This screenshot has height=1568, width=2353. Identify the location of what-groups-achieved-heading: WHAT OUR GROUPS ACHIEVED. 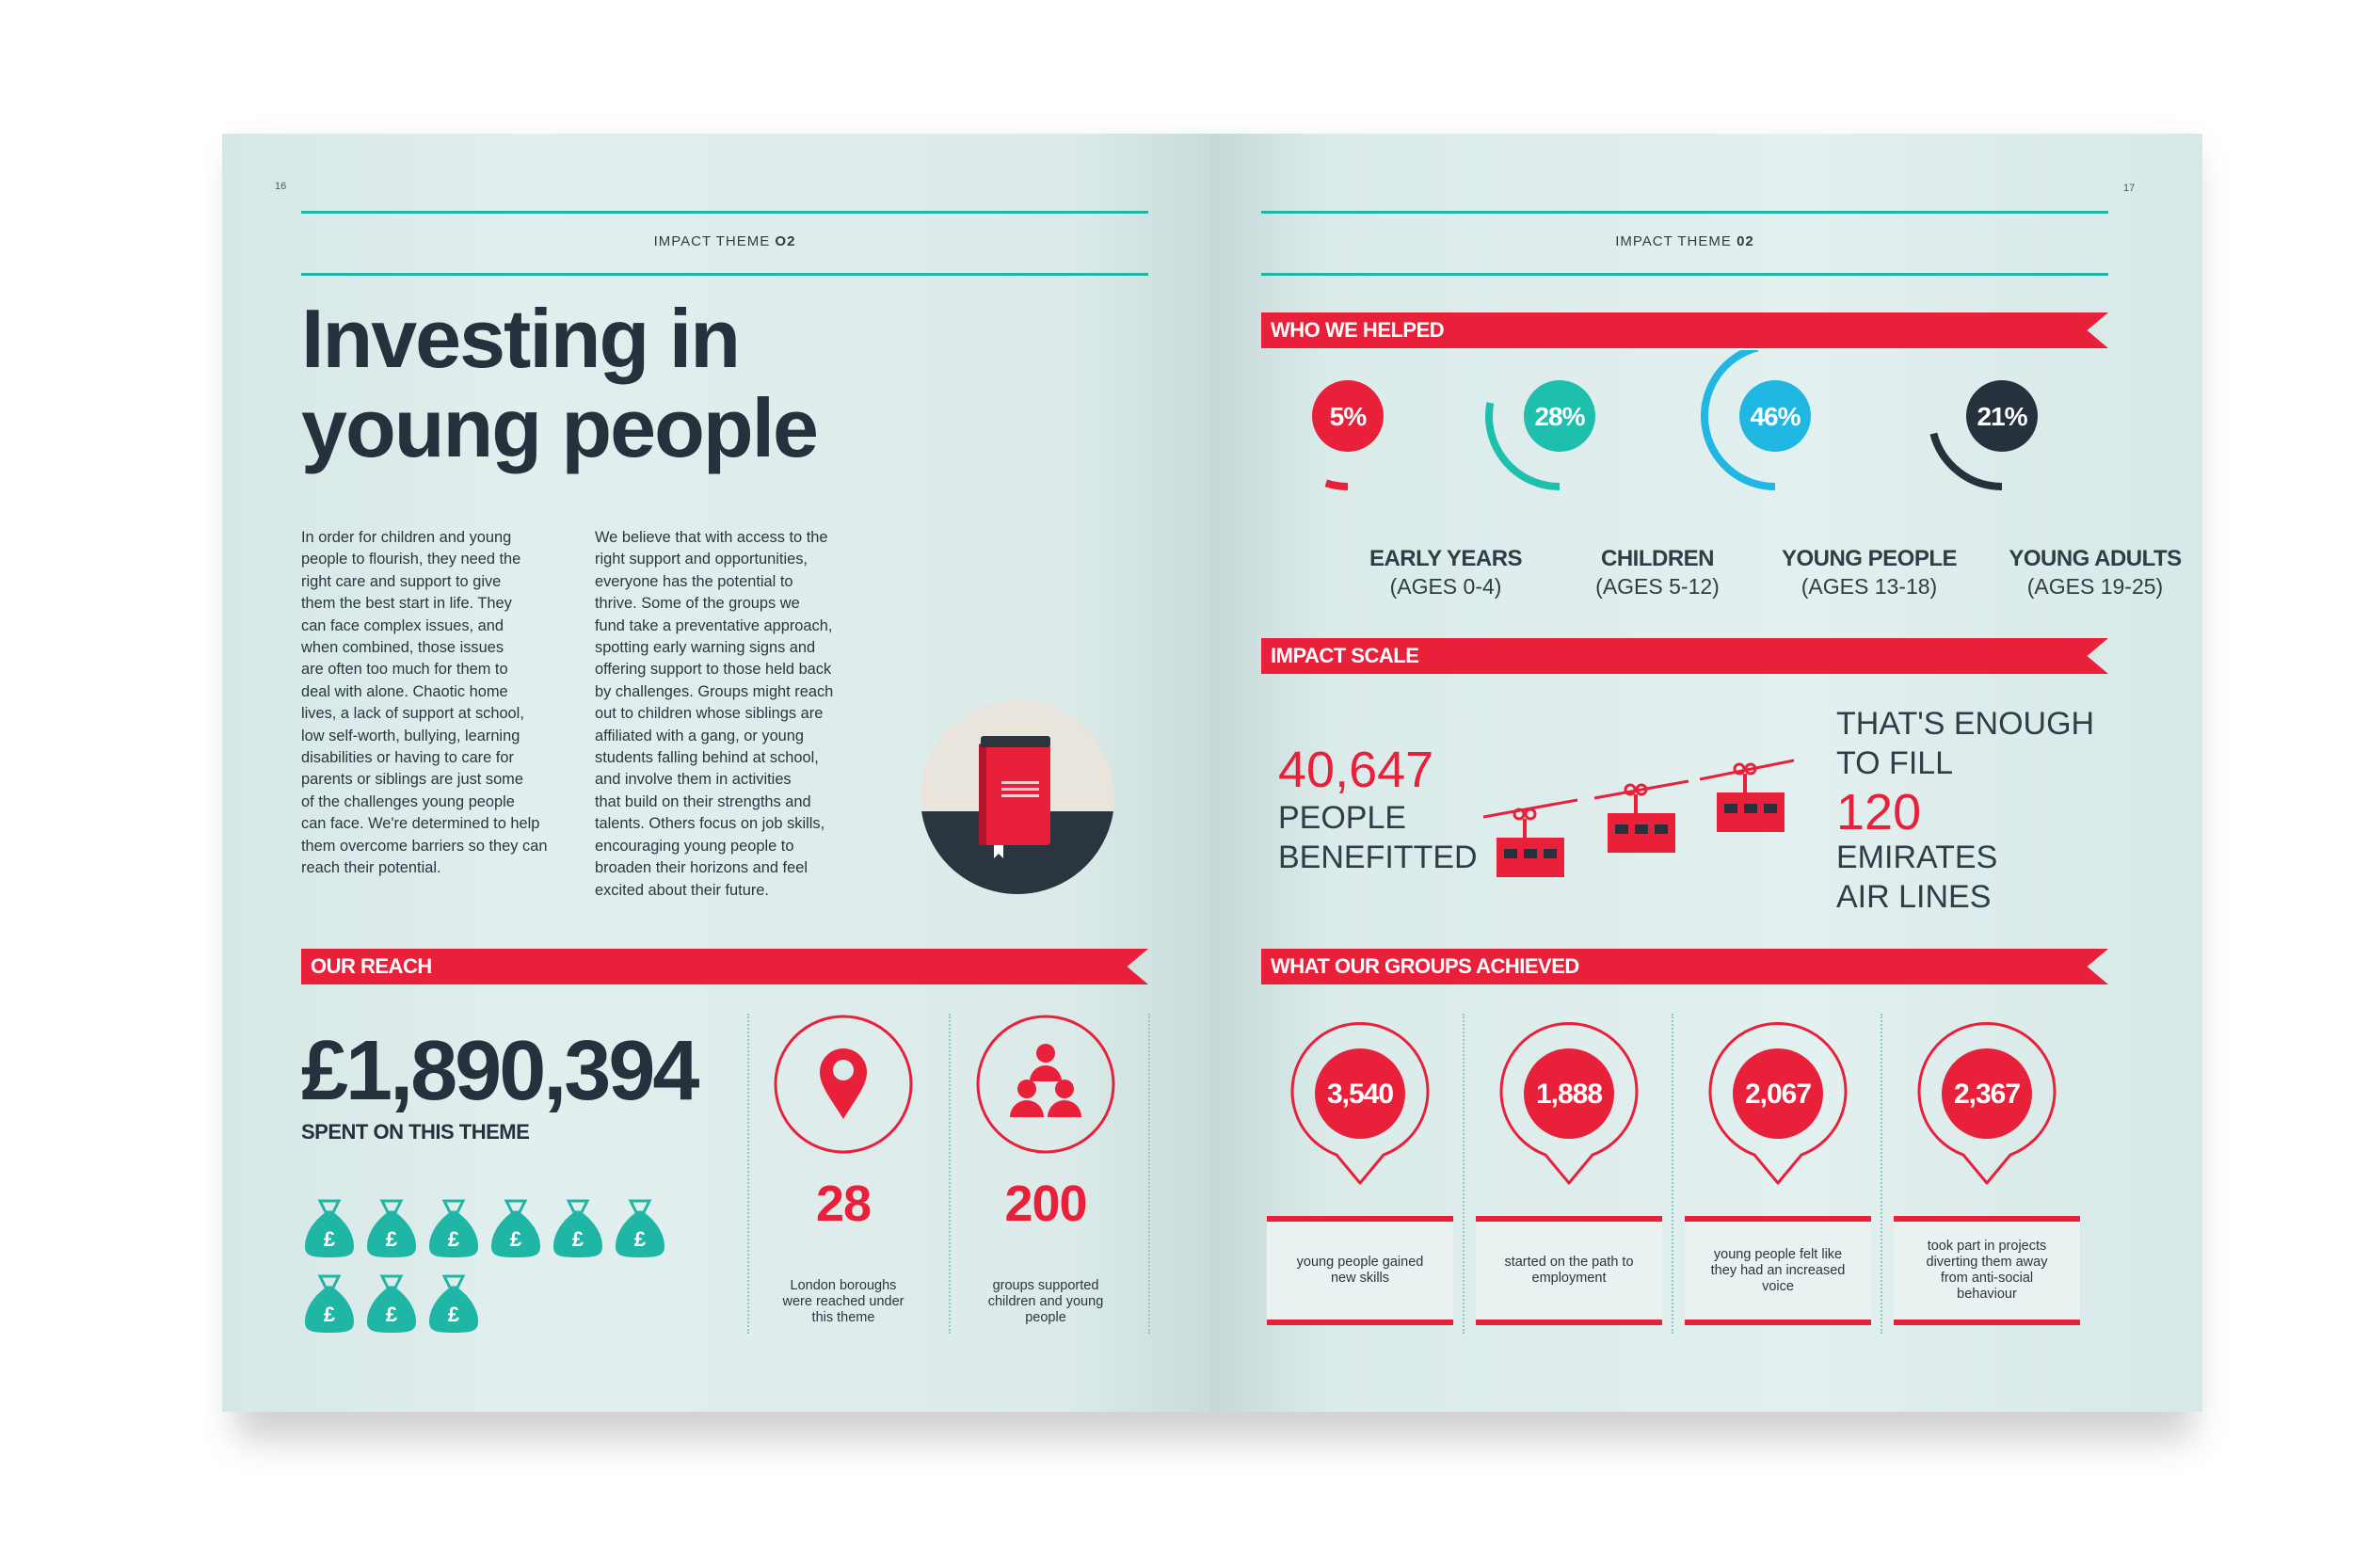
(1684, 966).